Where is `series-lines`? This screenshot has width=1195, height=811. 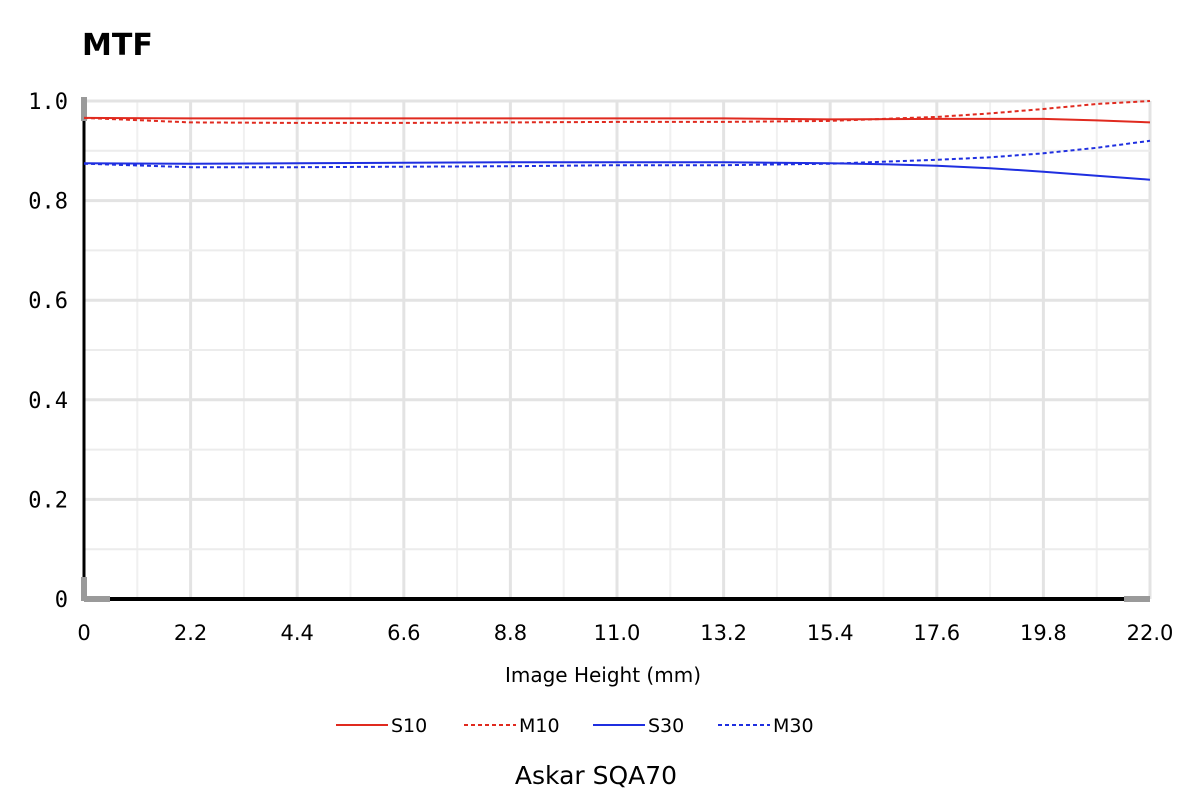 series-lines is located at coordinates (617, 140).